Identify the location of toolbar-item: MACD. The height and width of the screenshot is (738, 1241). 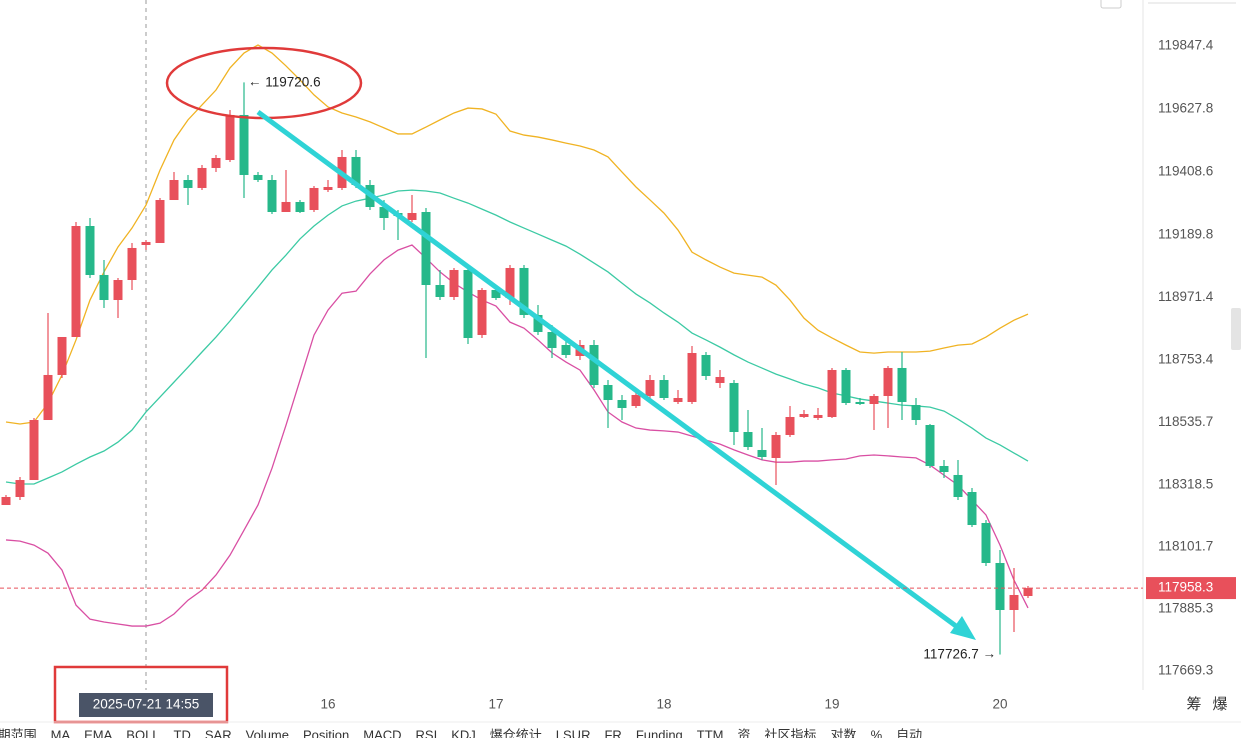
(382, 732).